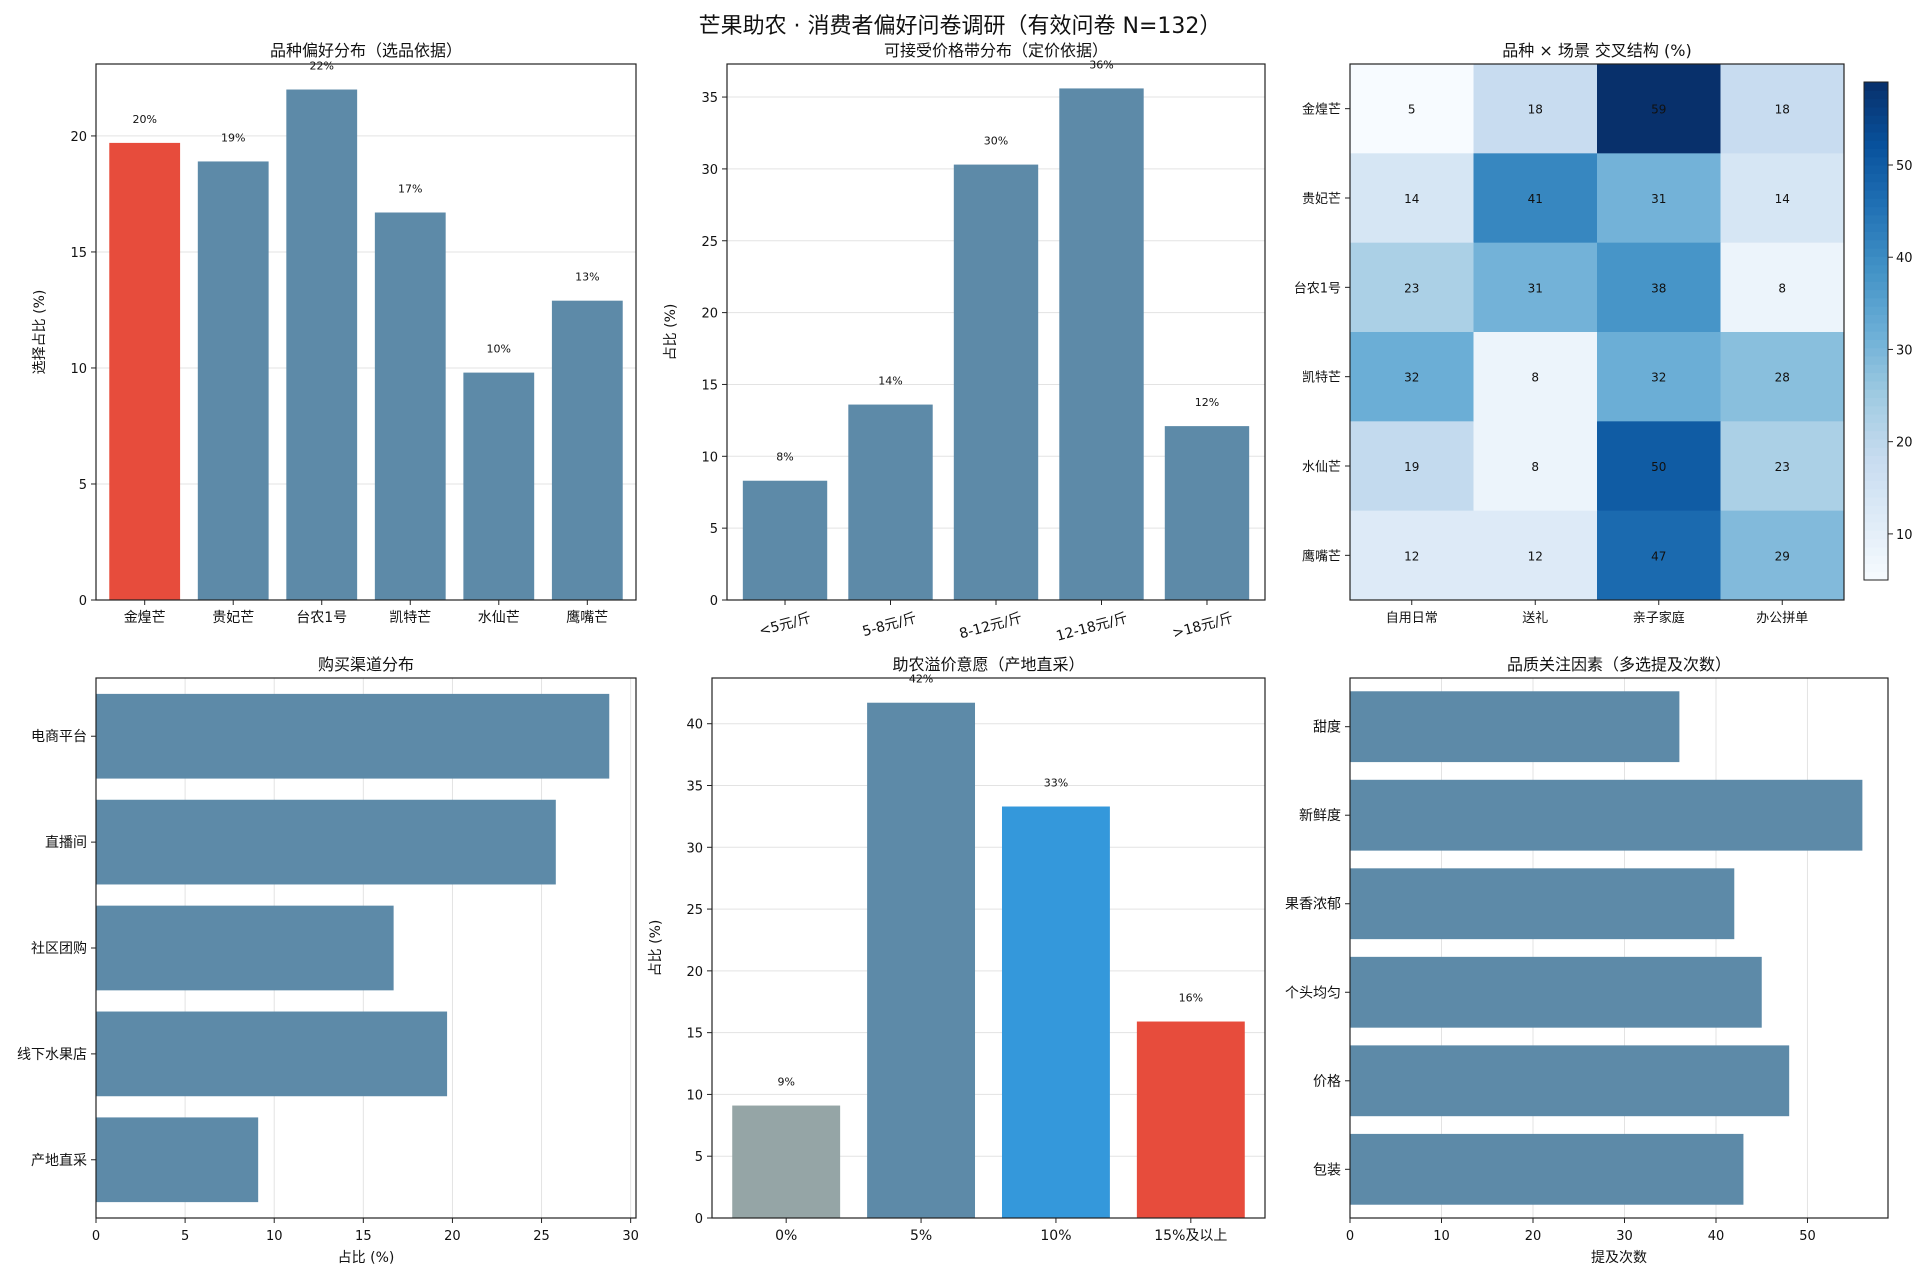 Image resolution: width=1920 pixels, height=1266 pixels. What do you see at coordinates (1619, 1258) in the screenshot?
I see `x-axis-label: 提及次数` at bounding box center [1619, 1258].